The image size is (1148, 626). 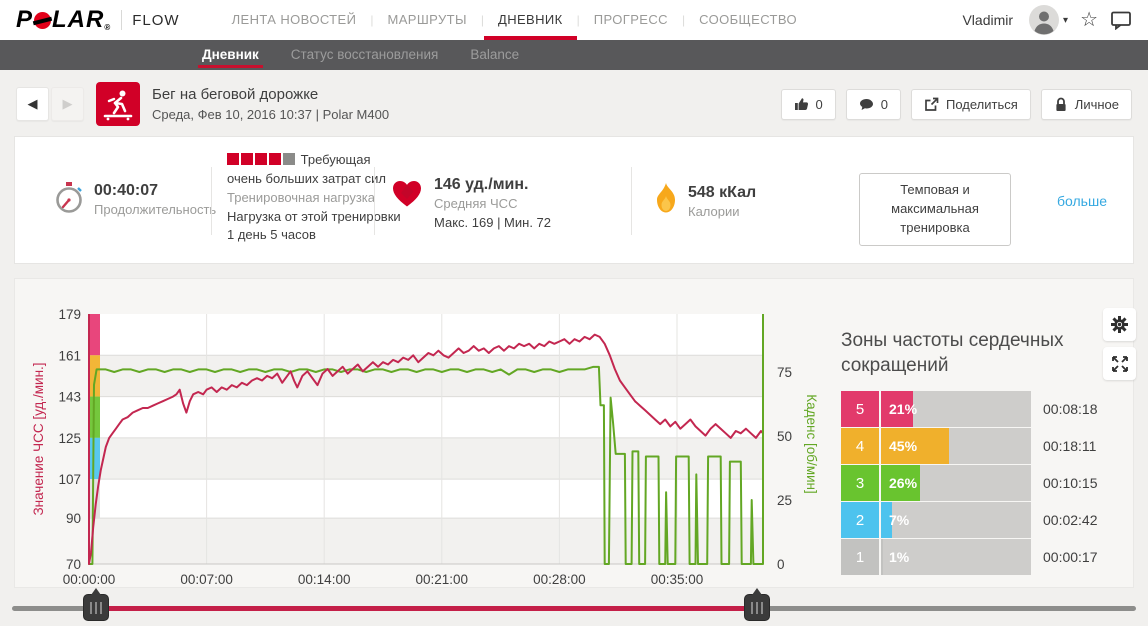 I want to click on privacy-button: Личное, so click(x=1086, y=104).